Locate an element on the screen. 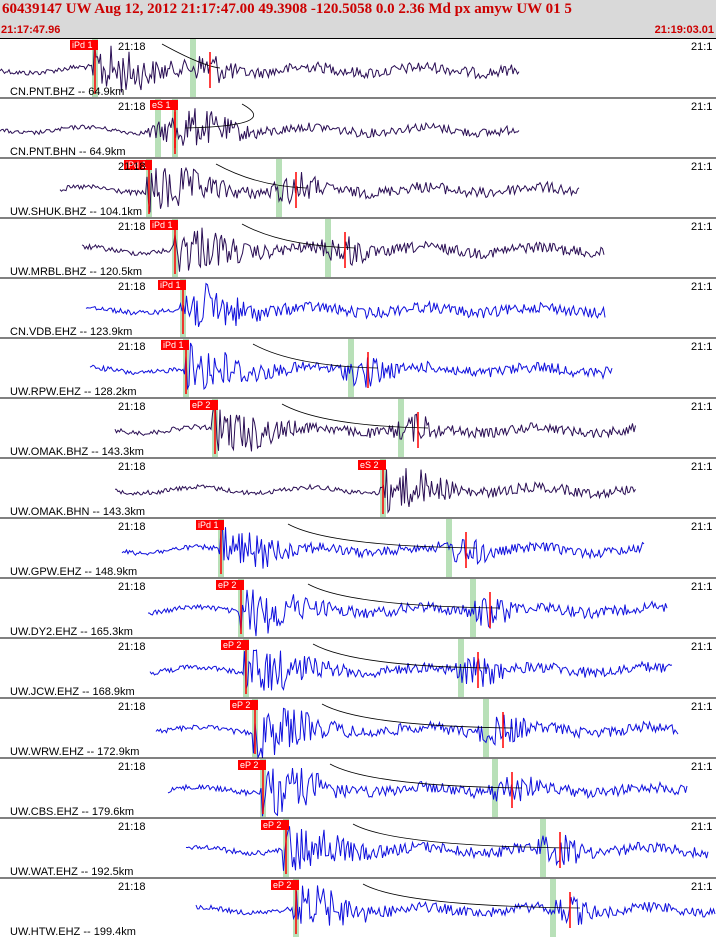 This screenshot has width=716, height=938. station-label: UW.DY2.EHZ -- 165.3km is located at coordinates (71, 632).